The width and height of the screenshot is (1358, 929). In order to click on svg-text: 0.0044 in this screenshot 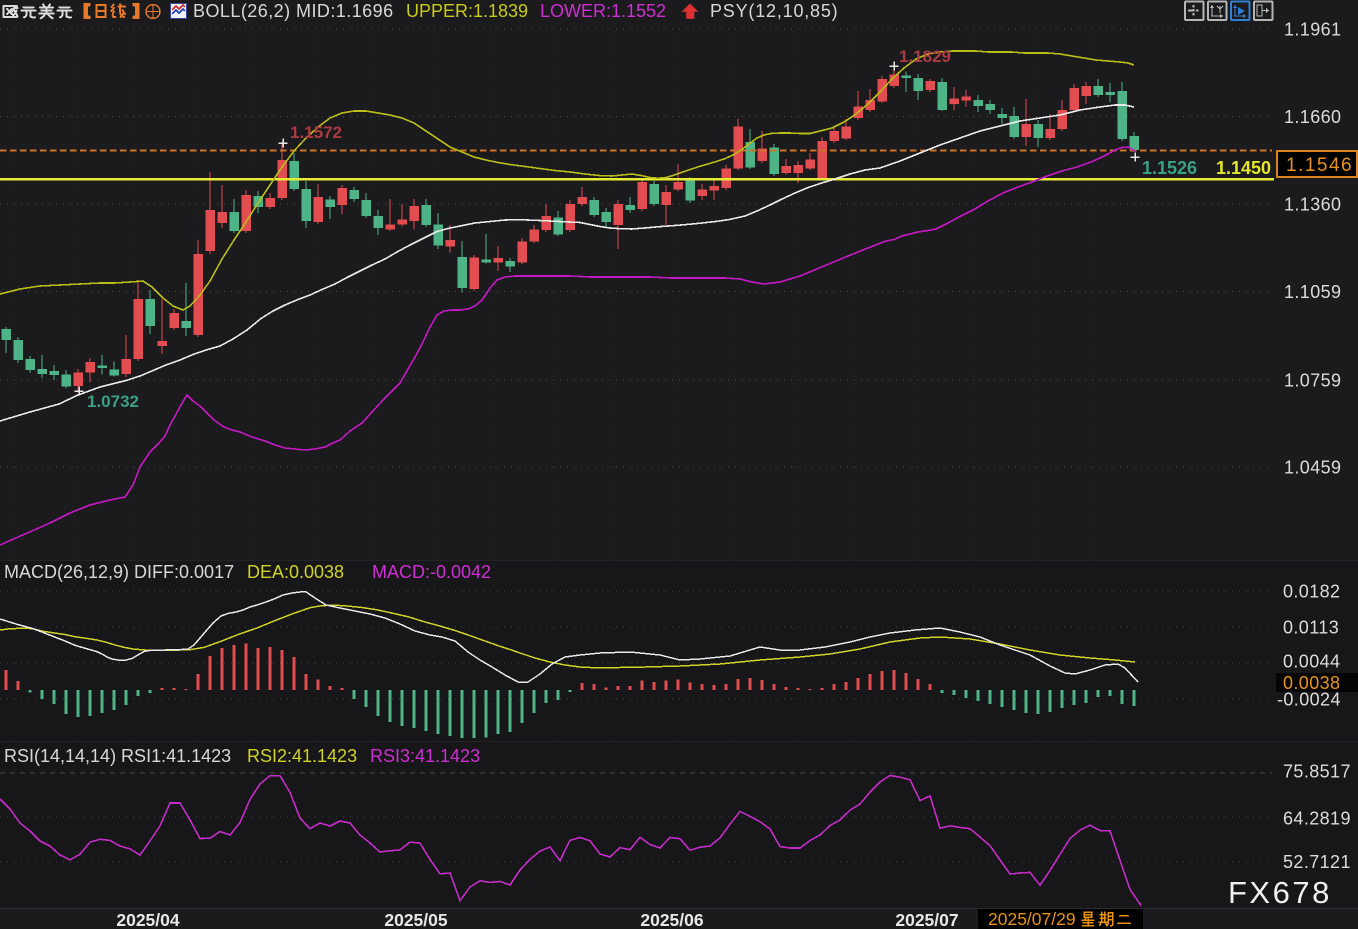, I will do `click(1311, 662)`.